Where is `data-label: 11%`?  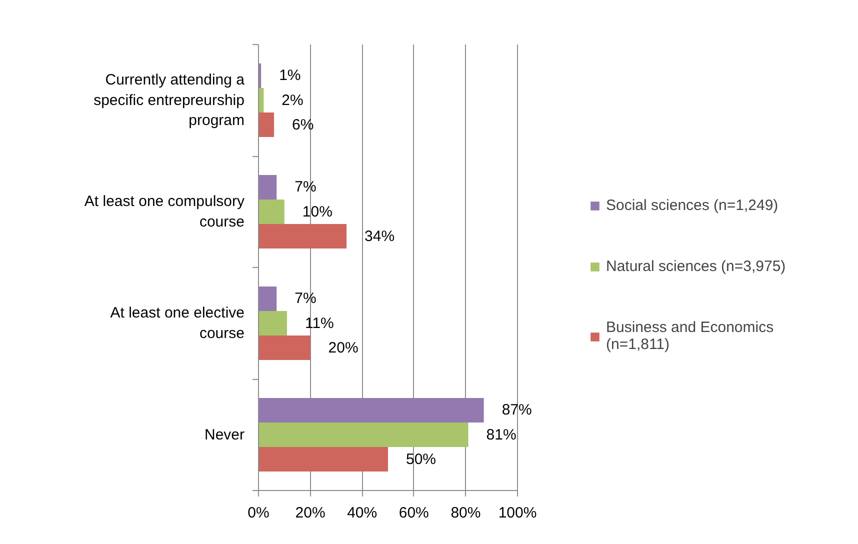 data-label: 11% is located at coordinates (319, 323).